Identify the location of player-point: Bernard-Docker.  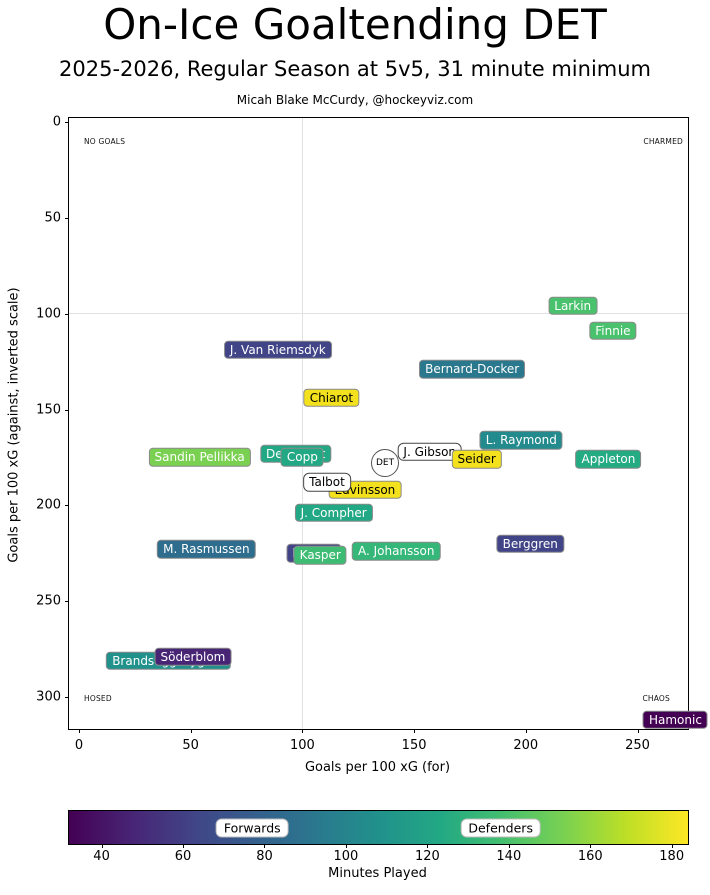
(472, 369).